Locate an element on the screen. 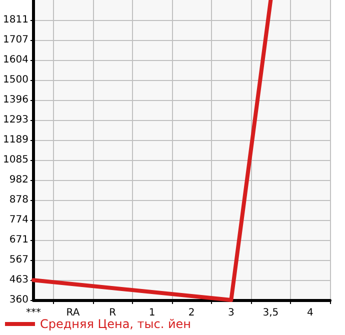  x-tick-label: 1 is located at coordinates (152, 313).